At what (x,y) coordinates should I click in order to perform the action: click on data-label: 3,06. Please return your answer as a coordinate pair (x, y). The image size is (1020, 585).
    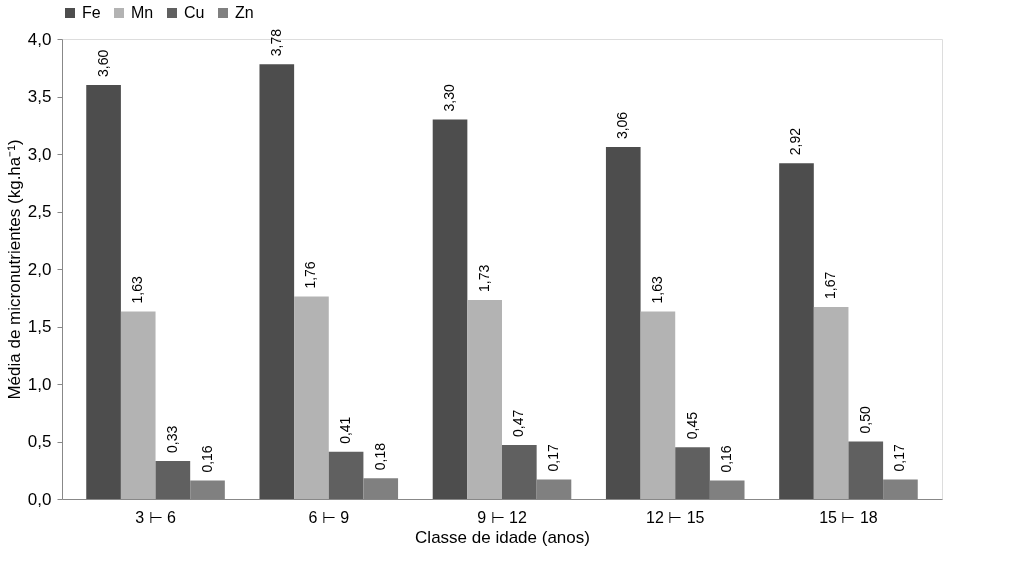
    Looking at the image, I should click on (622, 125).